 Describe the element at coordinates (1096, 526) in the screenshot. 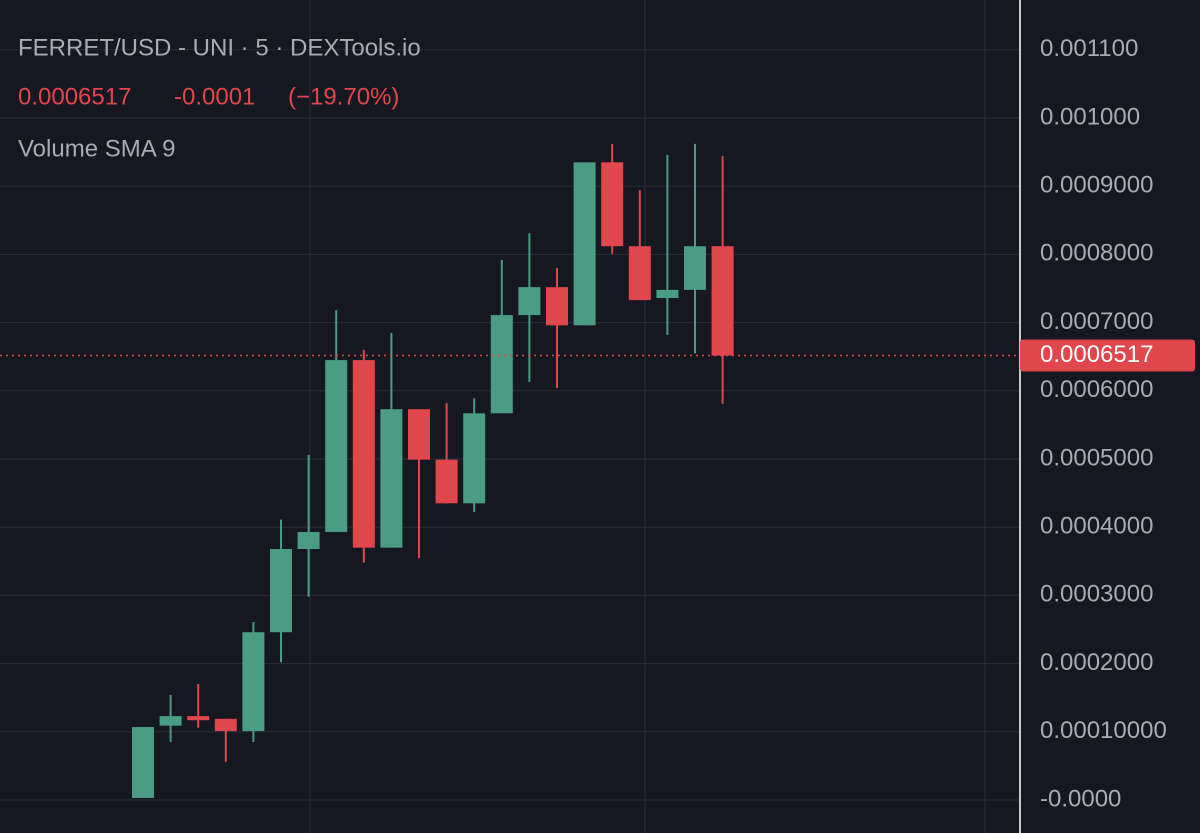

I see `y-tick-label: 0.0004000` at that location.